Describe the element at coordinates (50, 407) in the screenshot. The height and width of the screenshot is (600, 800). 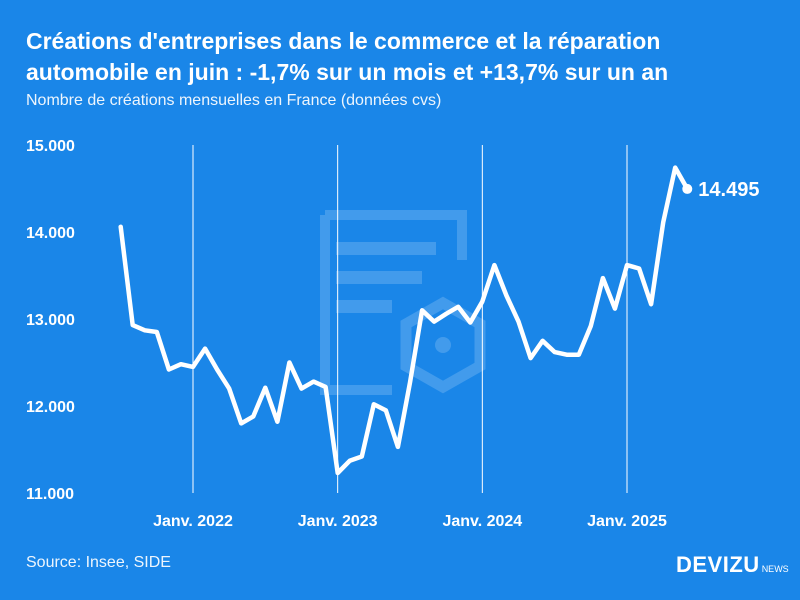
I see `y-tick-label: 12.000` at that location.